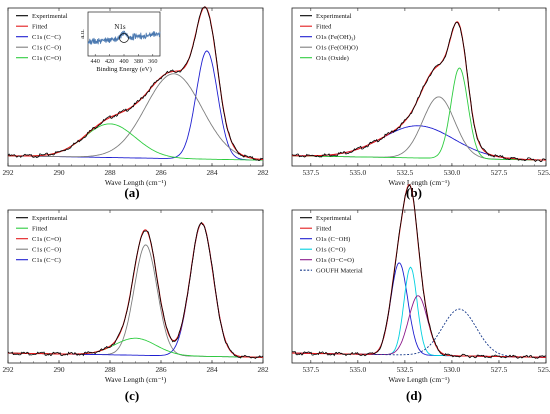 The width and height of the screenshot is (550, 414). What do you see at coordinates (132, 395) in the screenshot?
I see `panel-label: (c)` at bounding box center [132, 395].